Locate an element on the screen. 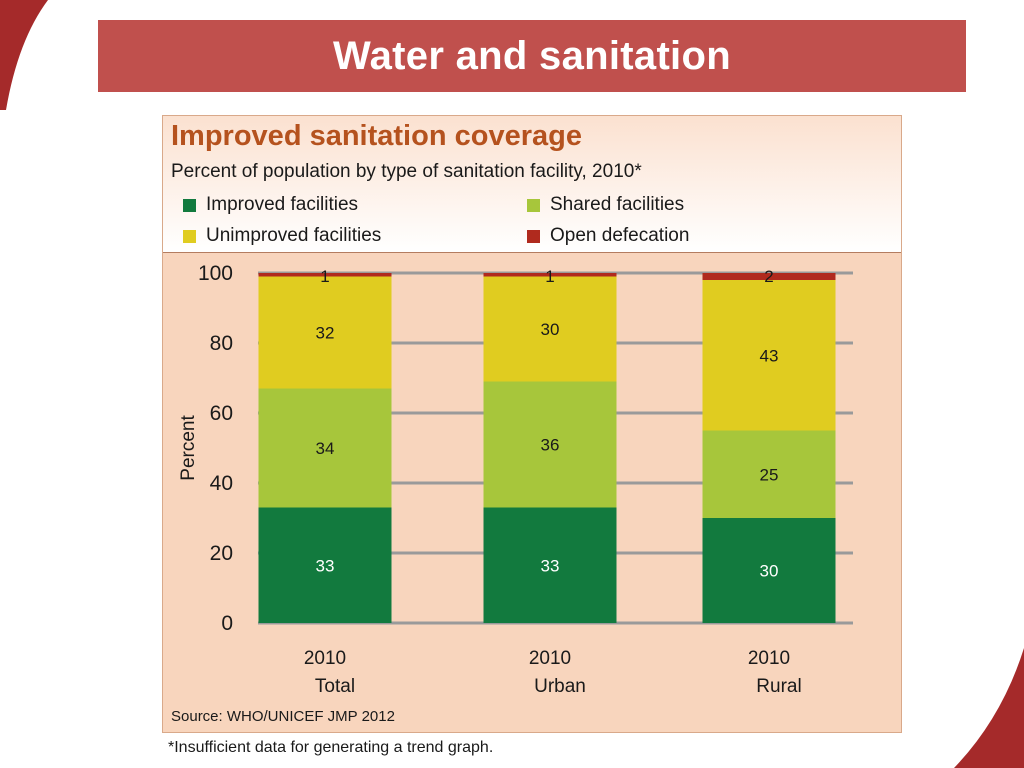 This screenshot has height=768, width=1024. legend-item-unimproved: Unimproved facilities is located at coordinates (282, 236).